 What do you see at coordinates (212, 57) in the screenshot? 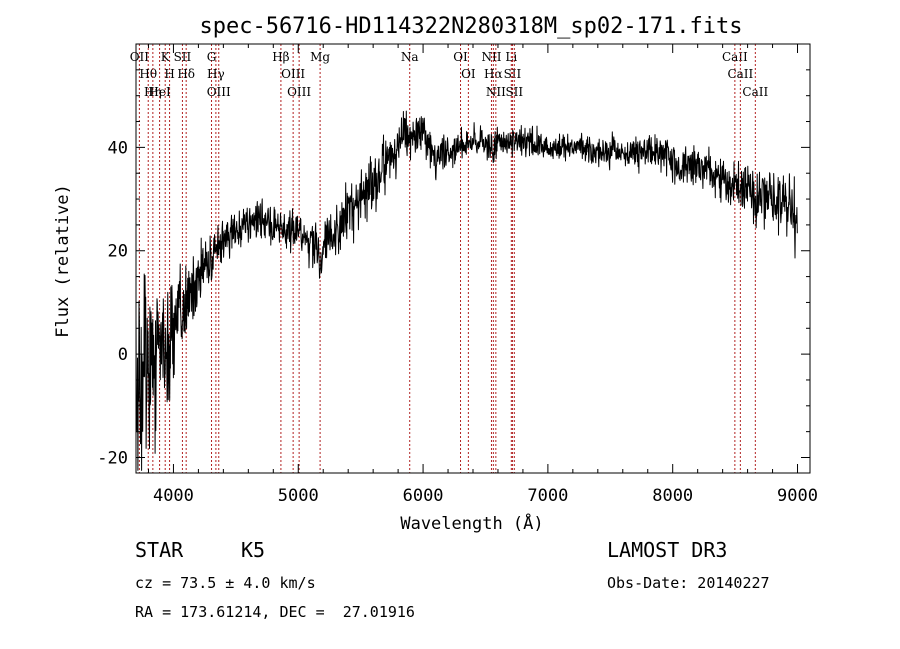
I see `line-marker-label: G` at bounding box center [212, 57].